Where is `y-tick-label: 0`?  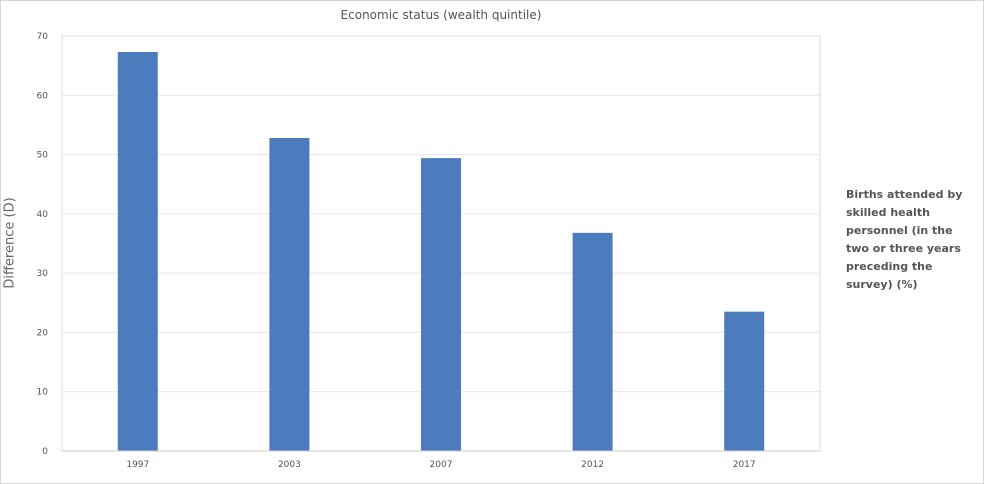 y-tick-label: 0 is located at coordinates (45, 452).